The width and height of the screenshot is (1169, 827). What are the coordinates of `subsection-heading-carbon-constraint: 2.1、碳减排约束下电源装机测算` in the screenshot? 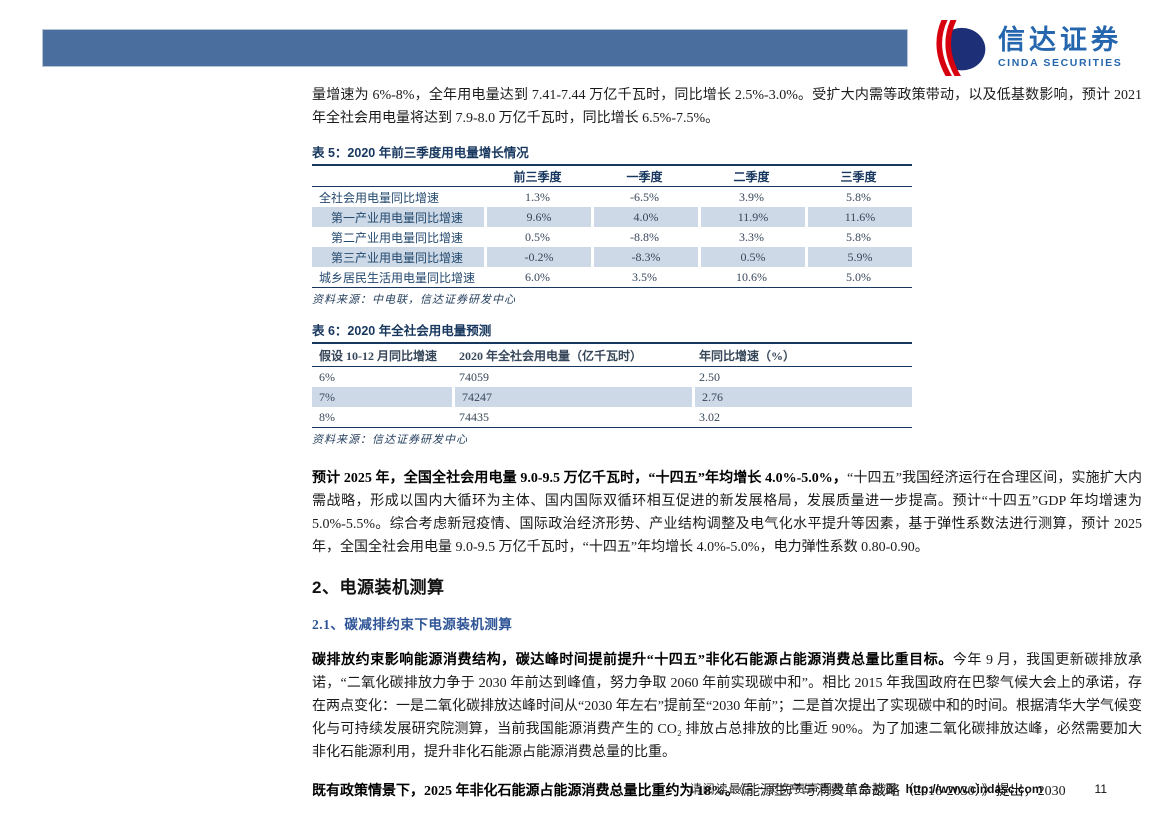 It's located at (412, 624).